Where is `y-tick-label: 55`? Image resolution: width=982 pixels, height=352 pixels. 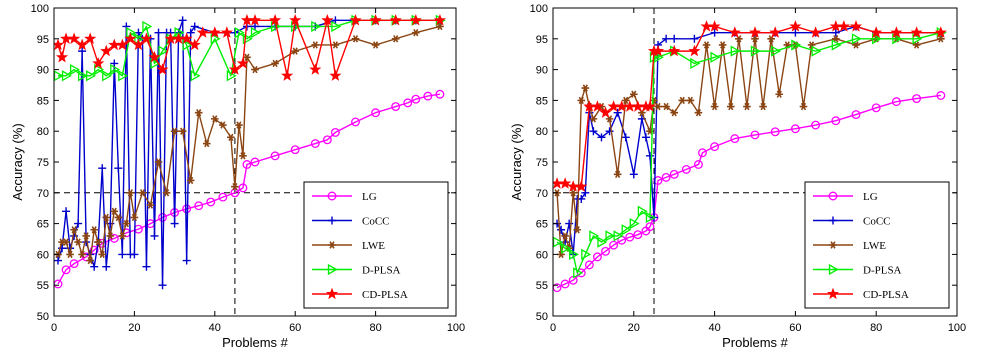 y-tick-label: 55 is located at coordinates (542, 286).